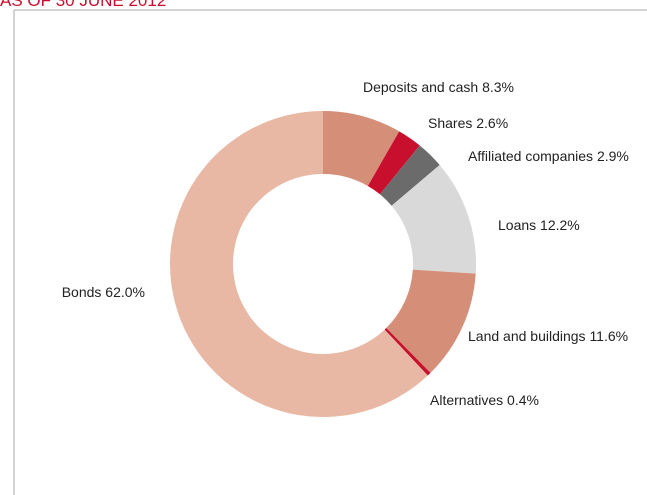 The height and width of the screenshot is (495, 647). What do you see at coordinates (492, 123) in the screenshot?
I see `slice-value: 2.6%` at bounding box center [492, 123].